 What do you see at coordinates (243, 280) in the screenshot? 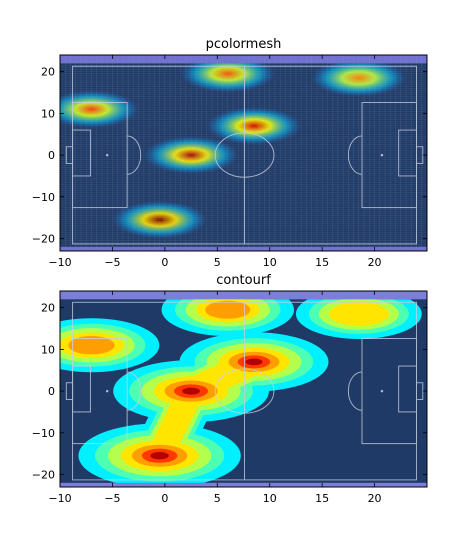
I see `chart-title: contourf` at bounding box center [243, 280].